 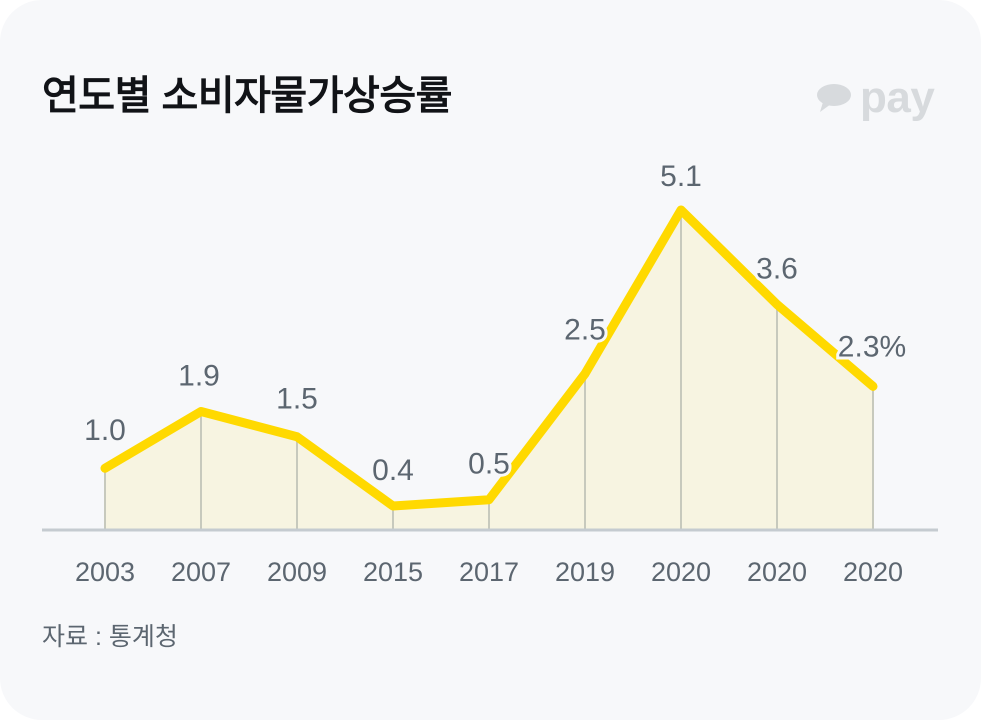 What do you see at coordinates (297, 572) in the screenshot?
I see `x-axis-label: 2009` at bounding box center [297, 572].